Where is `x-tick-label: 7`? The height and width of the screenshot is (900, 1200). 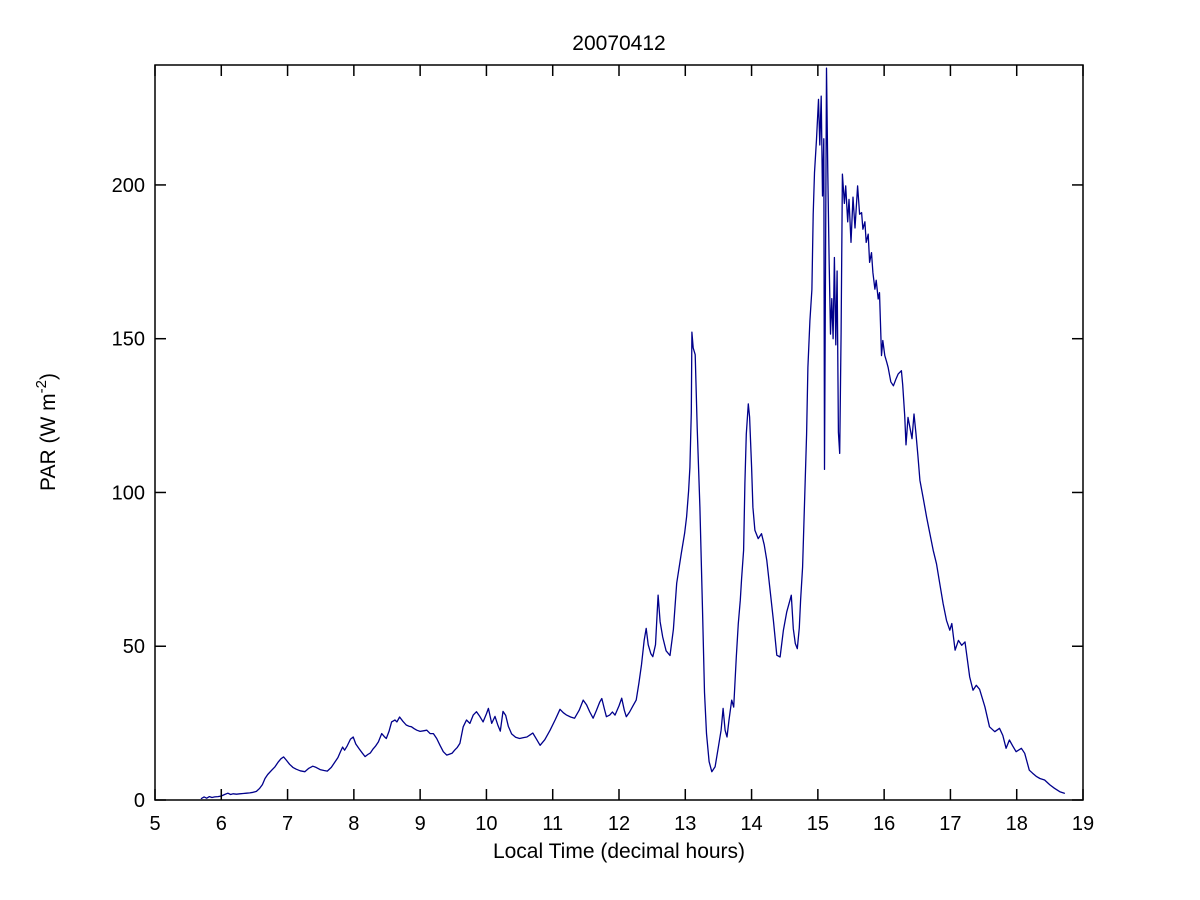
x-tick-label: 7 is located at coordinates (287, 824).